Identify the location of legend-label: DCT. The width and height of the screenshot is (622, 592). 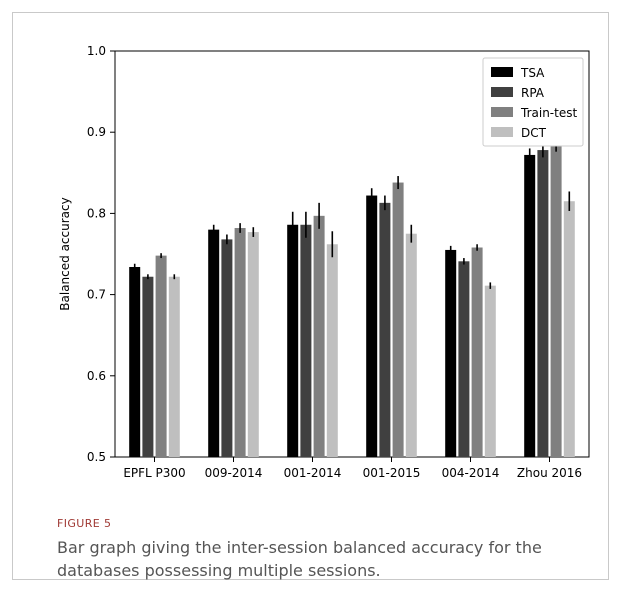
(534, 133).